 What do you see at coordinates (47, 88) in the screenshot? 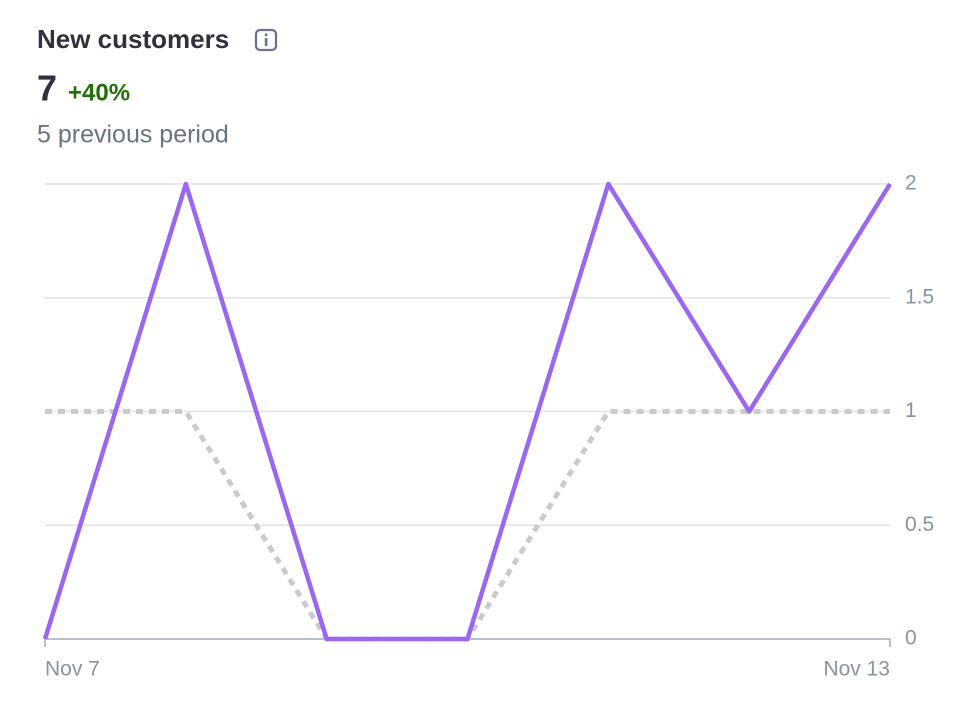
I see `metric-value: 7` at bounding box center [47, 88].